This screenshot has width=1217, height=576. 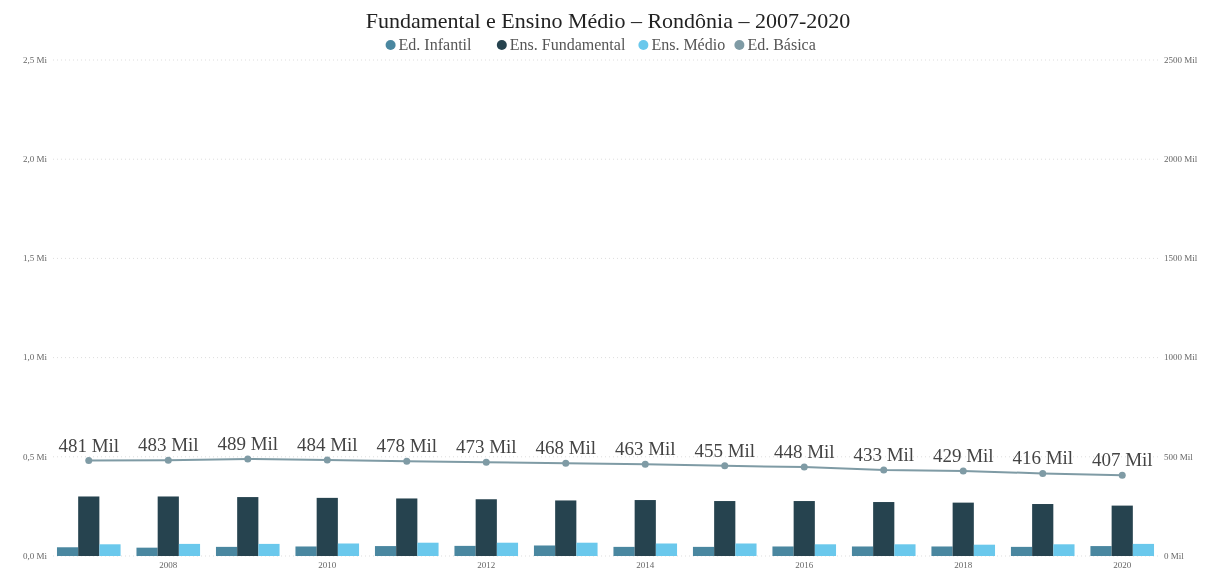 What do you see at coordinates (35, 456) in the screenshot?
I see `y-tick-label: 0,5 Mi` at bounding box center [35, 456].